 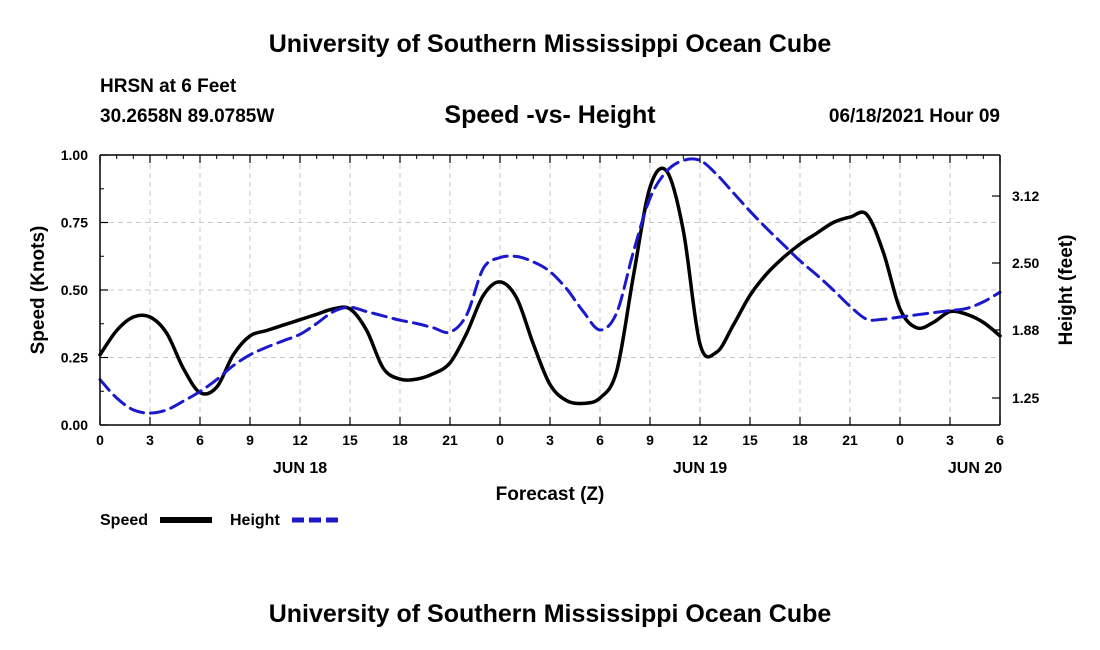 I want to click on chart-title: Speed -vs- Height, so click(x=550, y=115).